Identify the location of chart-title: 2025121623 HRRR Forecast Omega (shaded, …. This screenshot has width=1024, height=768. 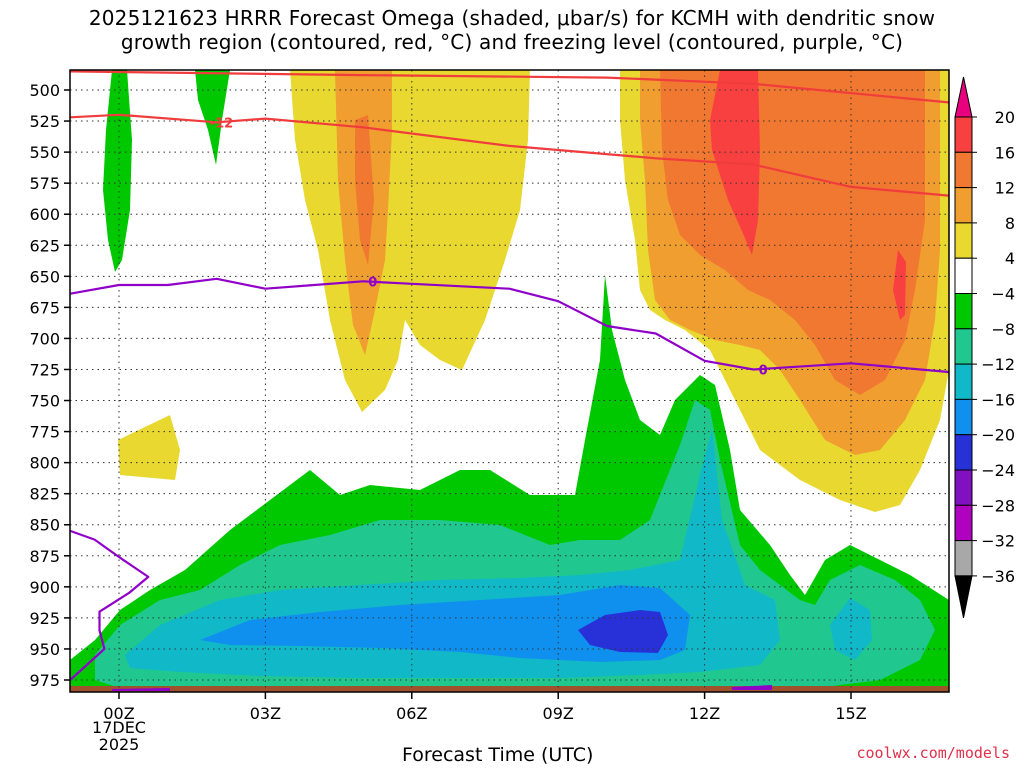
(512, 30).